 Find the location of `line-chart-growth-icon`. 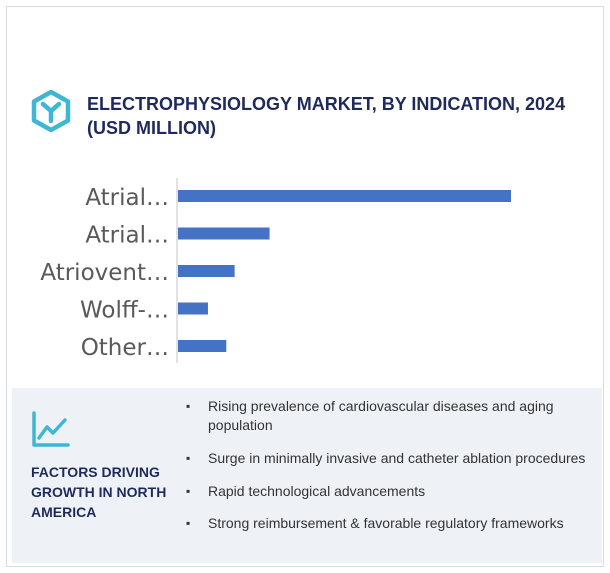

line-chart-growth-icon is located at coordinates (51, 429).